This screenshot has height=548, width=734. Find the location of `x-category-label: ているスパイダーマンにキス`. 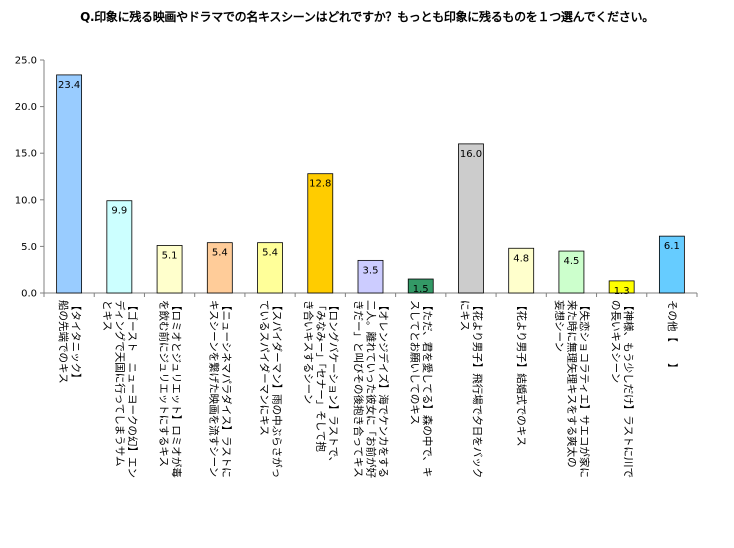

x-category-label: ているスパイダーマンにキス is located at coordinates (264, 368).